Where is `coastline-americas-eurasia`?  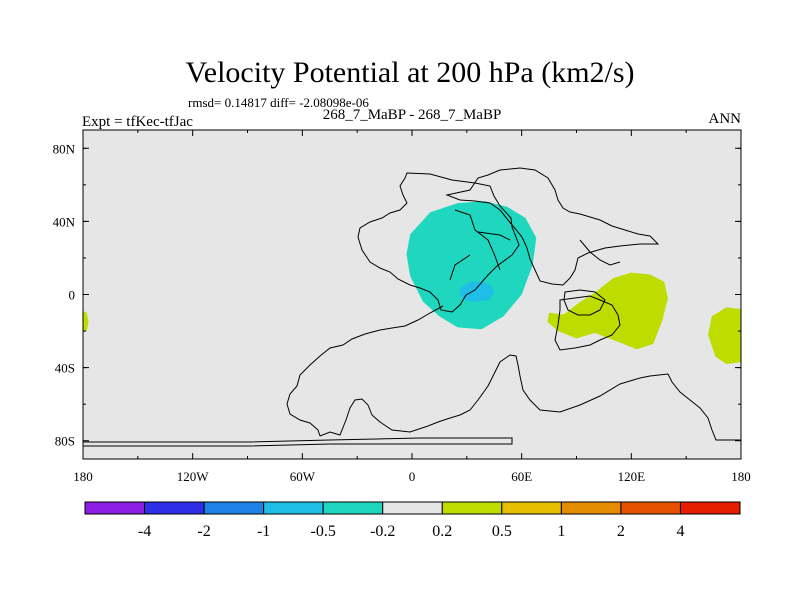
coastline-americas-eurasia is located at coordinates (438, 242).